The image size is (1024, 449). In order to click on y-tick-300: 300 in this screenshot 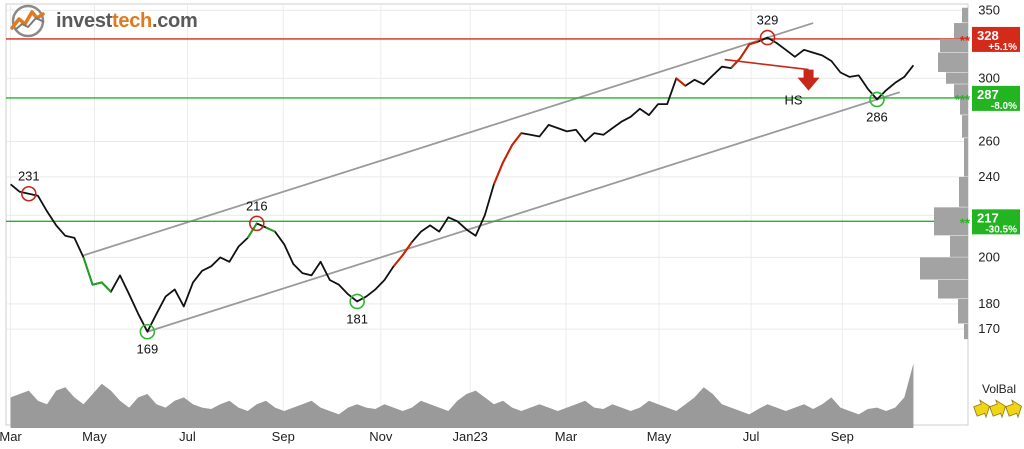, I will do `click(989, 77)`.